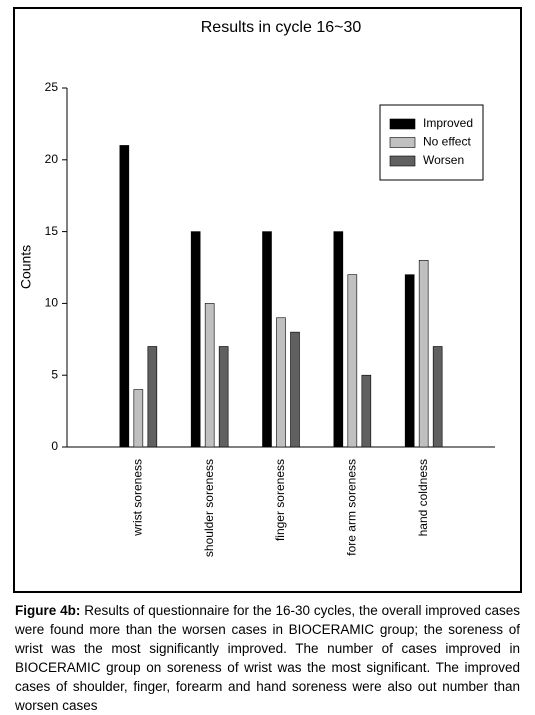 The width and height of the screenshot is (535, 715). Describe the element at coordinates (52, 303) in the screenshot. I see `y-tick-label: 10` at that location.